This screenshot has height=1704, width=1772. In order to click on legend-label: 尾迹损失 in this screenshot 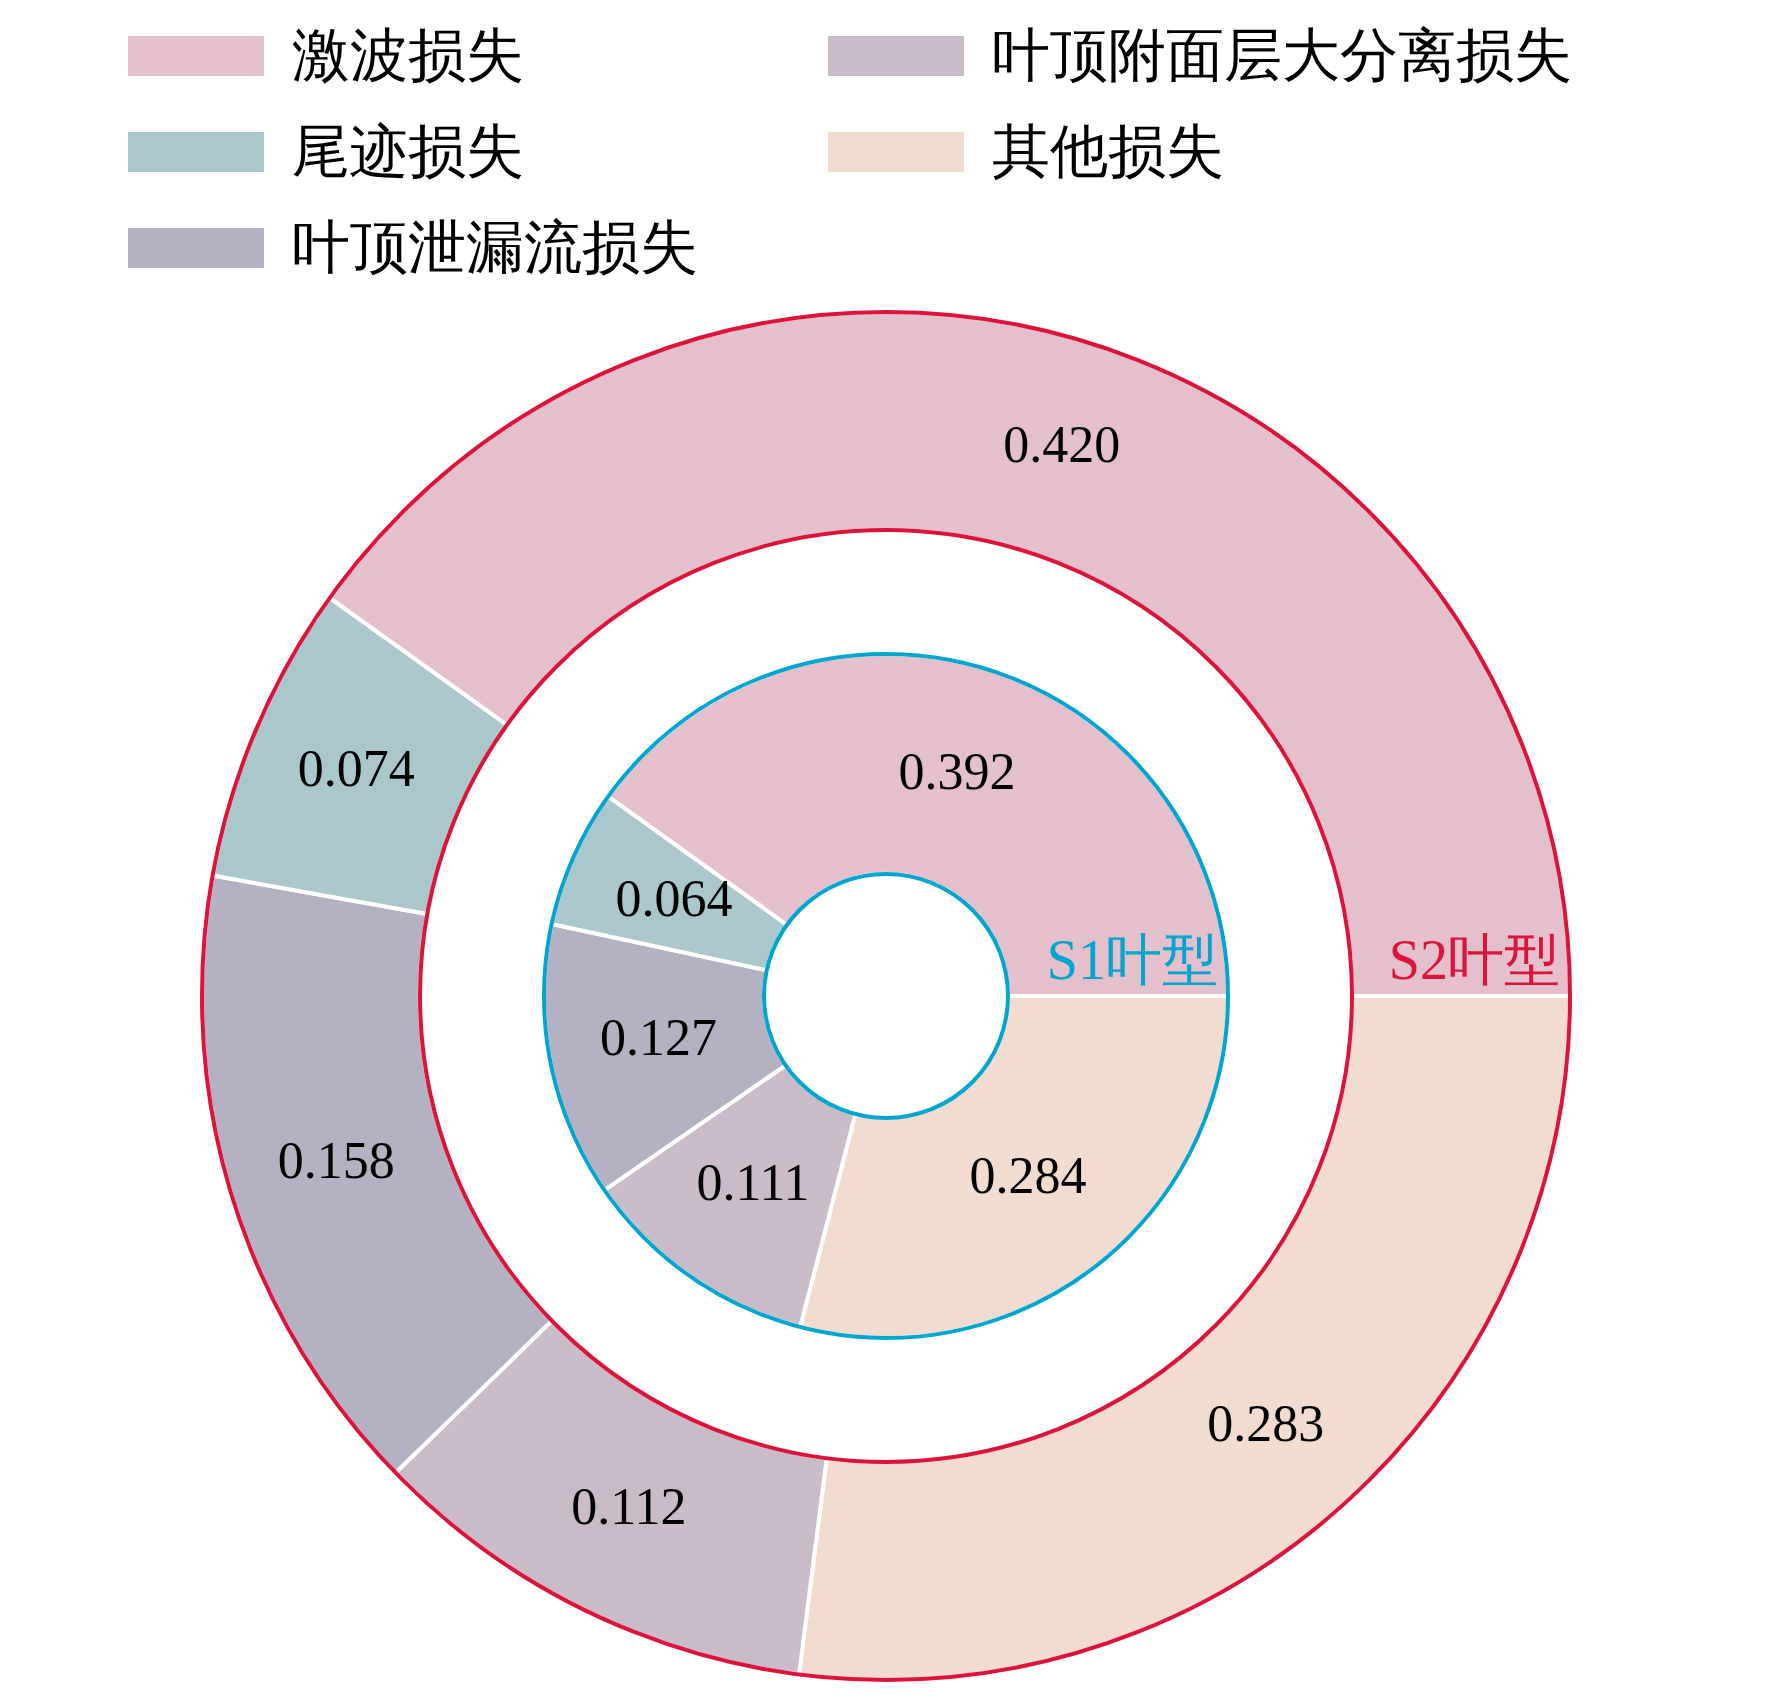, I will do `click(408, 152)`.